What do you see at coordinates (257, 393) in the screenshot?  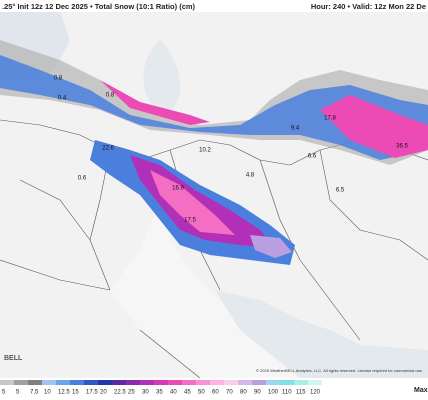 I see `legend-label: 90` at bounding box center [257, 393].